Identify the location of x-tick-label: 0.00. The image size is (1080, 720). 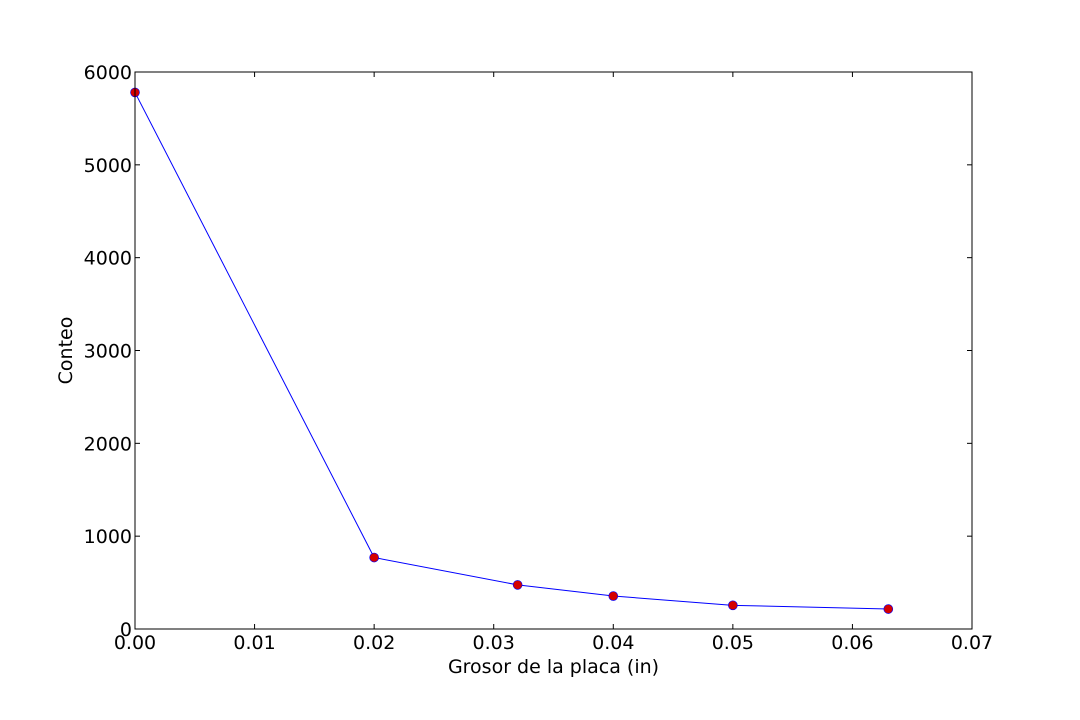
(135, 643).